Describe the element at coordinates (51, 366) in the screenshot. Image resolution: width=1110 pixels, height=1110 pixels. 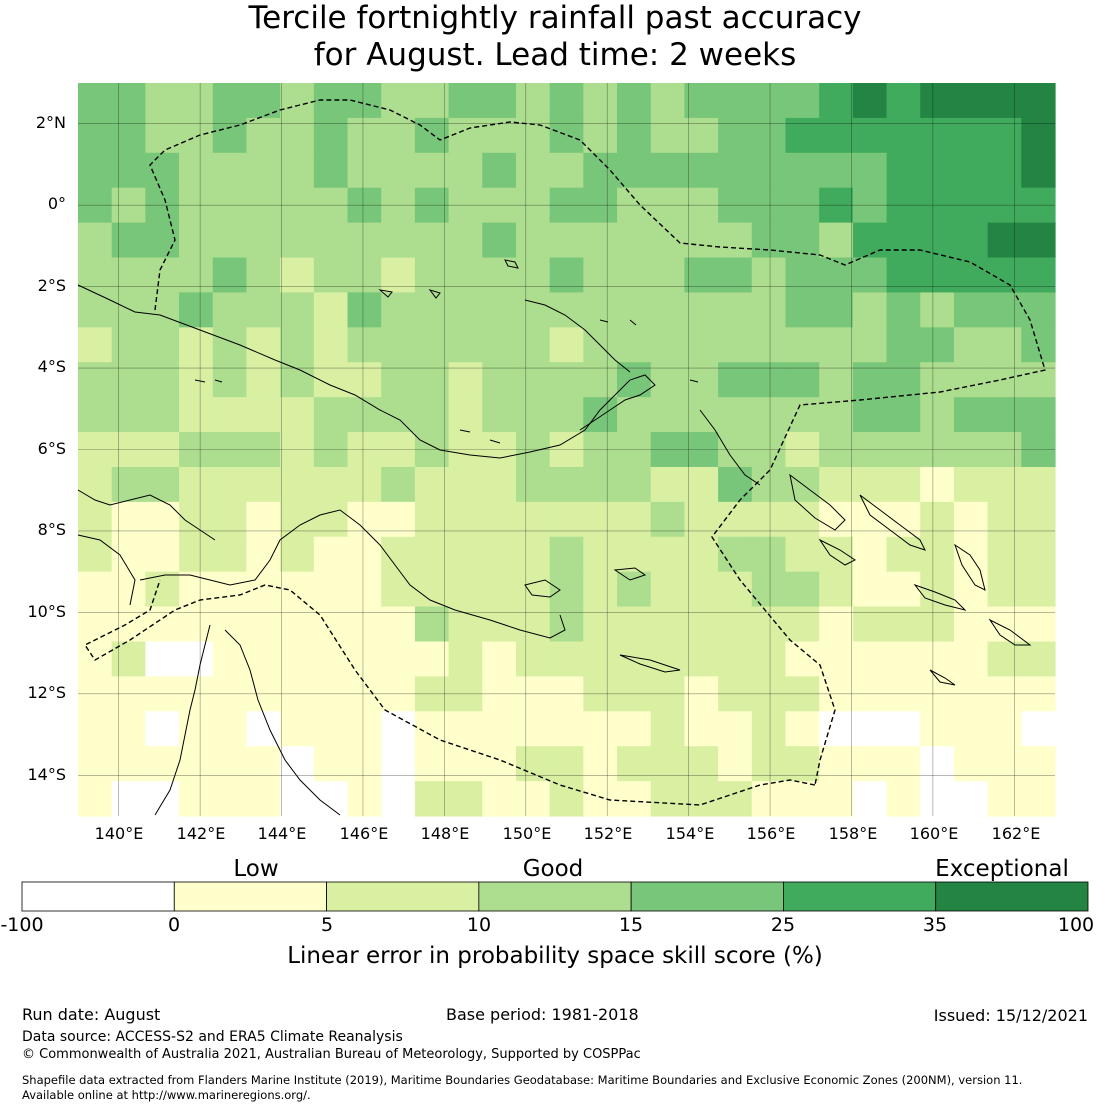
I see `lat-label-4s: 4°S` at that location.